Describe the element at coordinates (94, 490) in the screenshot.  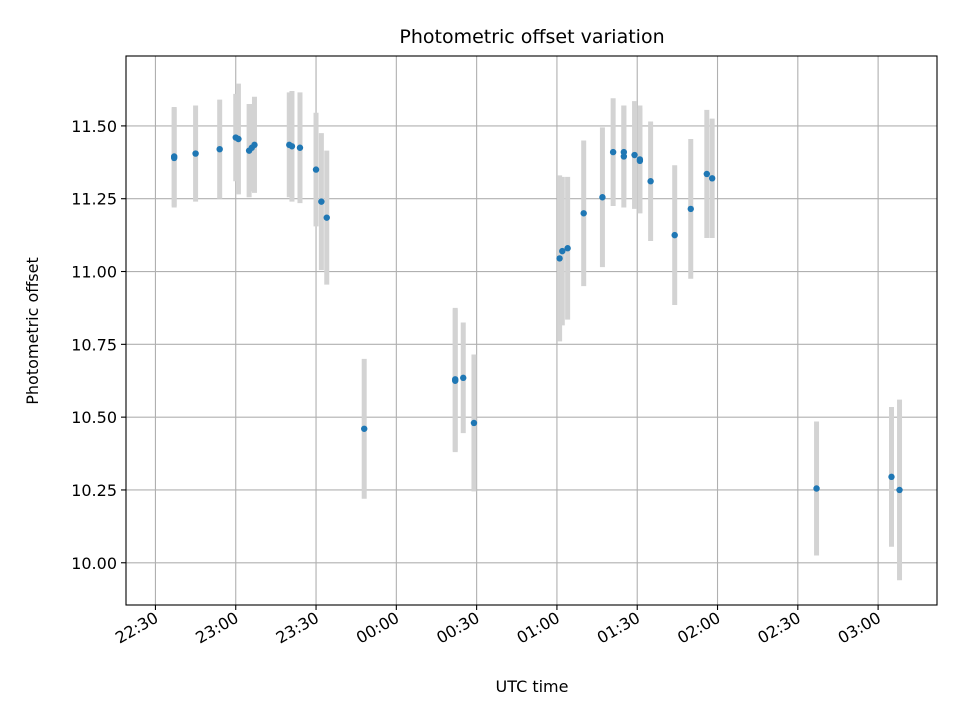
I see `y-tick-label: 10.25` at that location.